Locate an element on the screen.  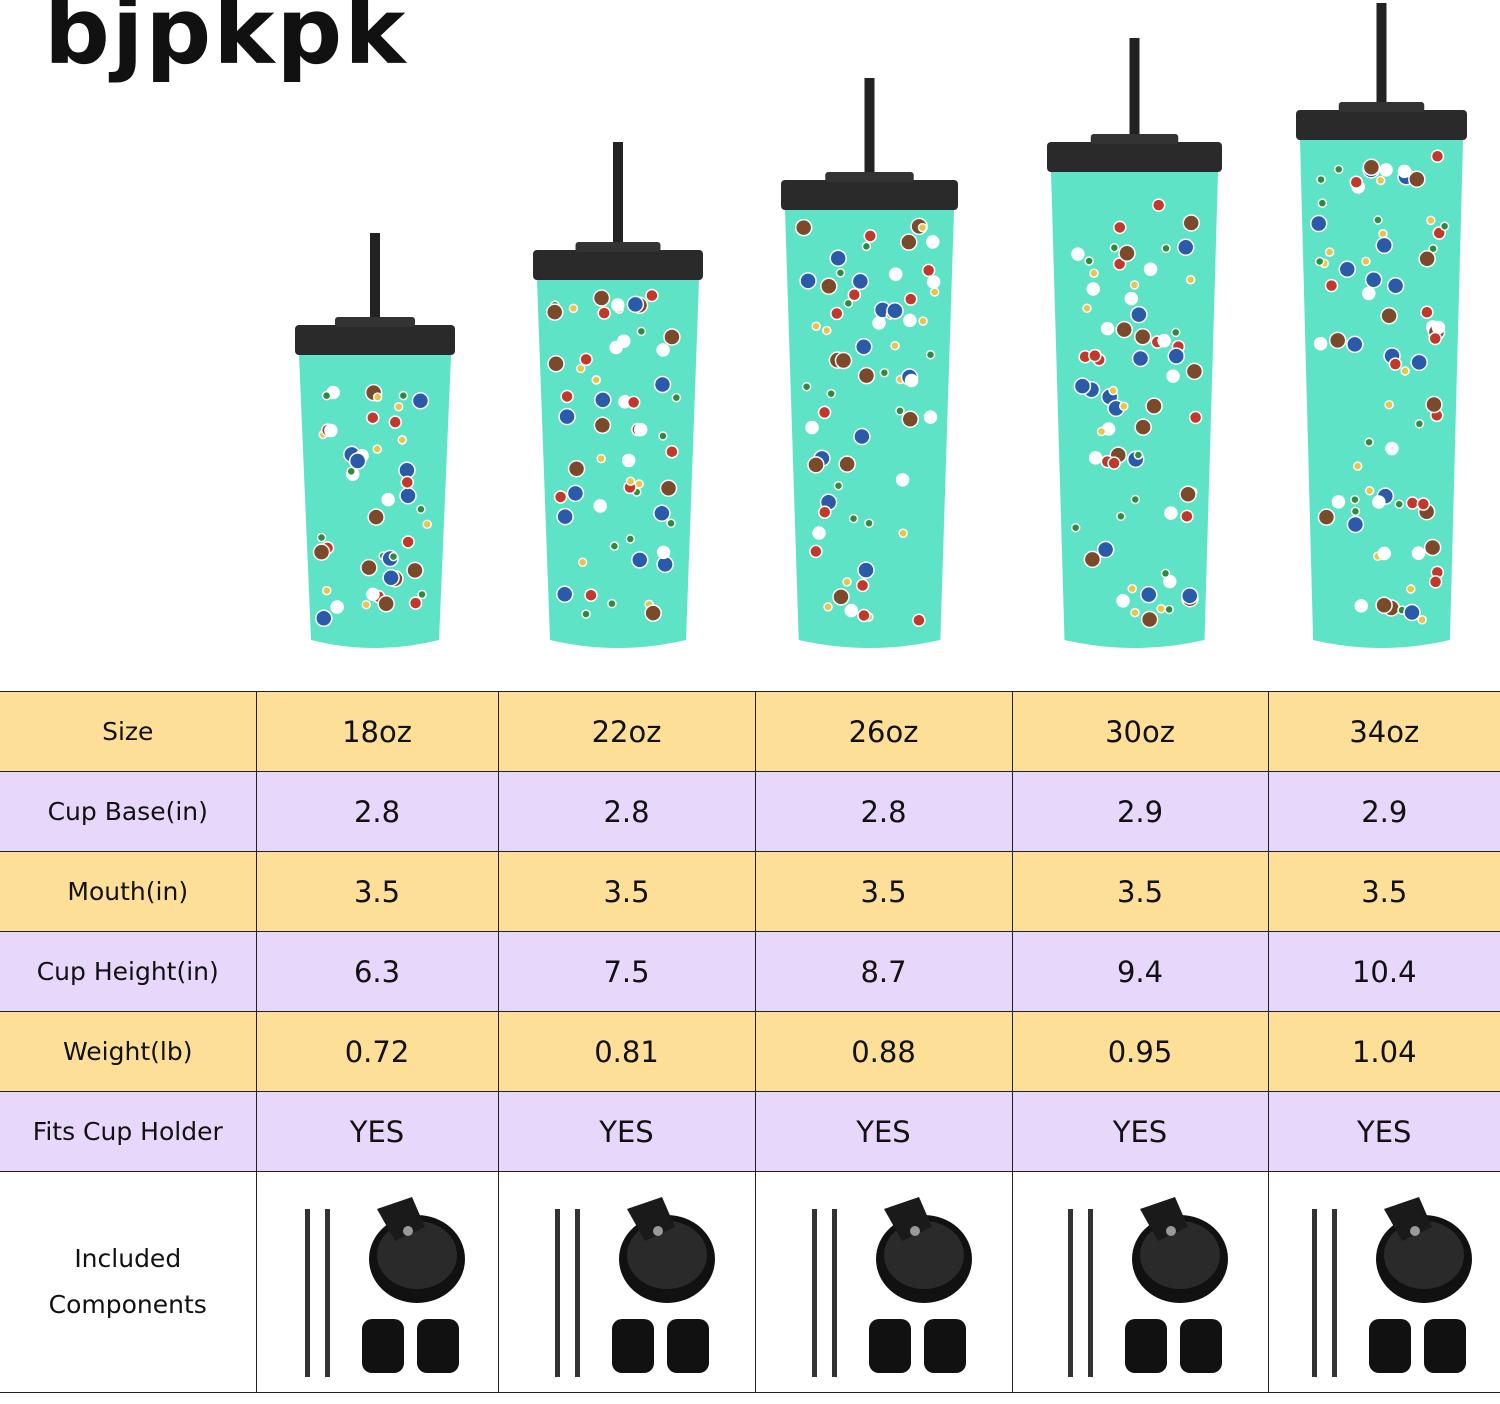
table-row: Mouth(in) 3.5 3.5 3.5 3.5 3.5 is located at coordinates (750, 891).